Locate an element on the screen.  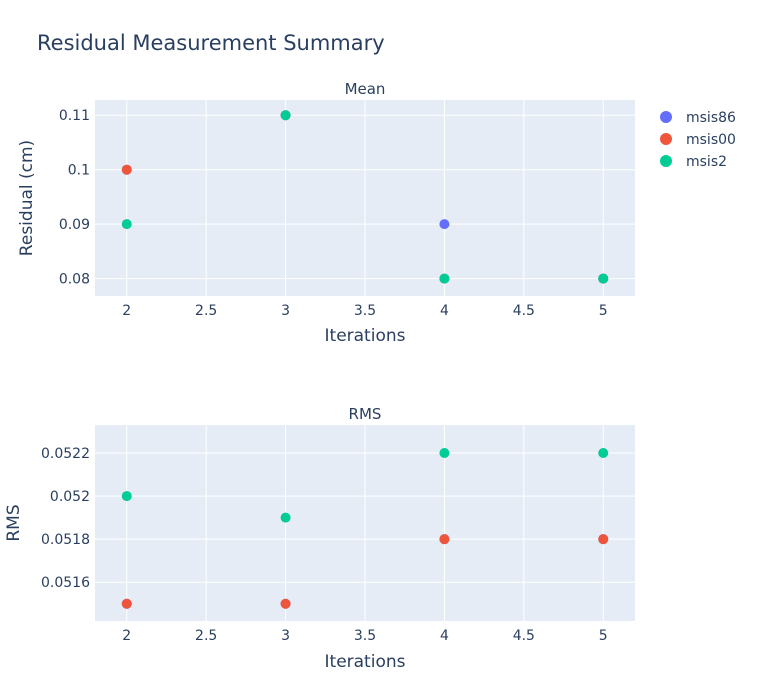
subplot-1-x-tick-label: 4 is located at coordinates (444, 311).